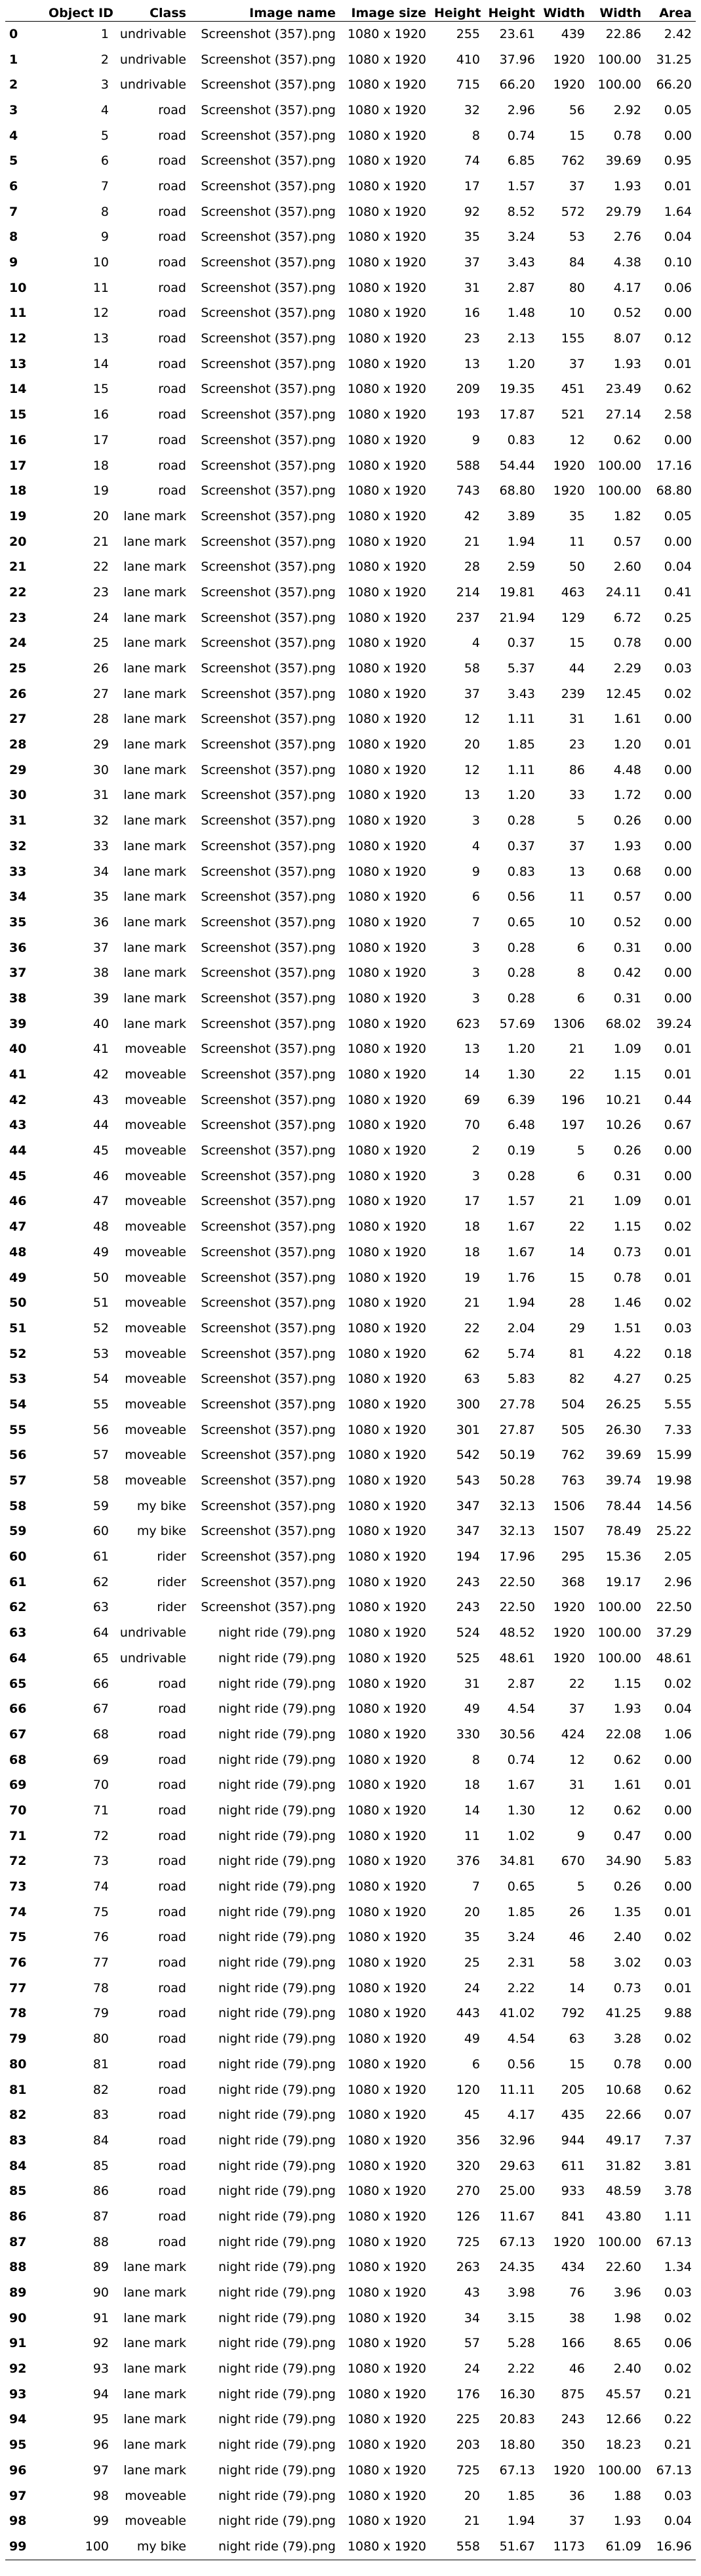  I want to click on cell-width: 44, so click(577, 668).